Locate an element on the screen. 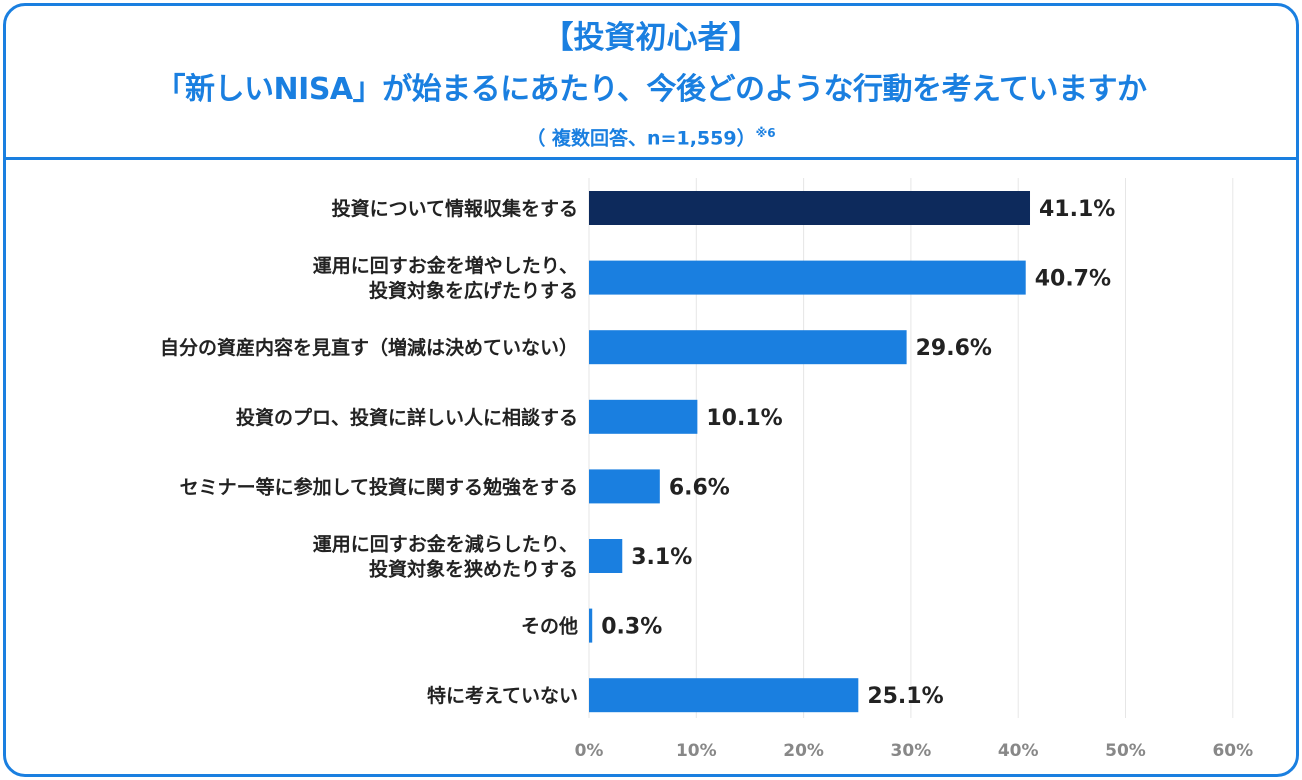 The width and height of the screenshot is (1302, 780). value-label: 29.6% is located at coordinates (954, 348).